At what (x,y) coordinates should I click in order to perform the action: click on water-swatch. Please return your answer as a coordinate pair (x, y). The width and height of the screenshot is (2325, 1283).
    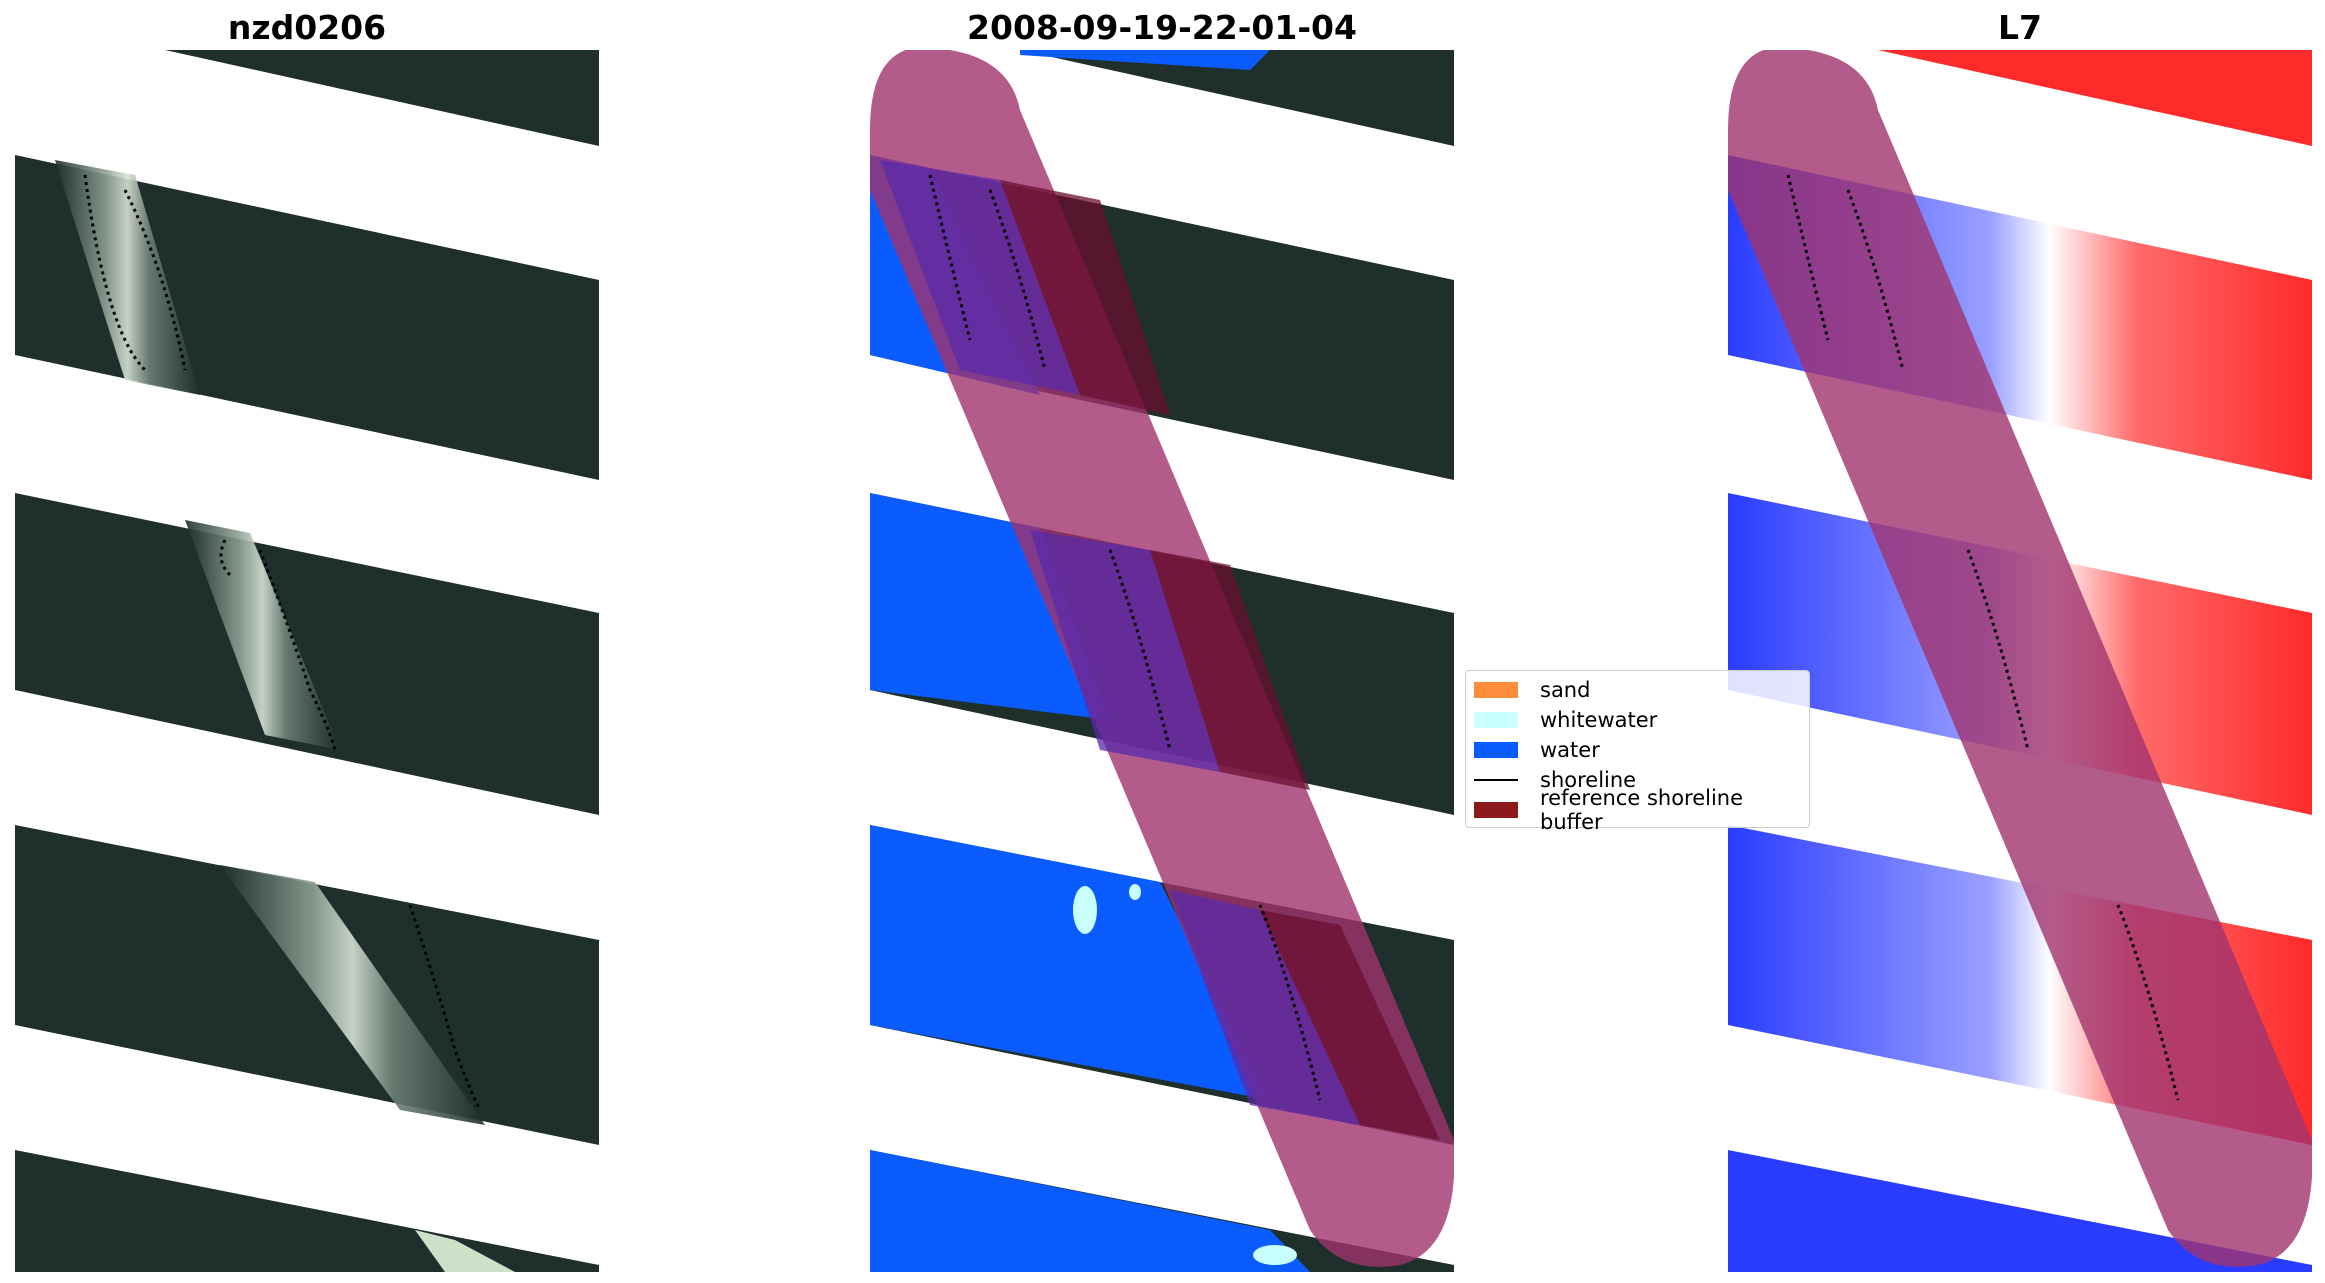
    Looking at the image, I should click on (1496, 750).